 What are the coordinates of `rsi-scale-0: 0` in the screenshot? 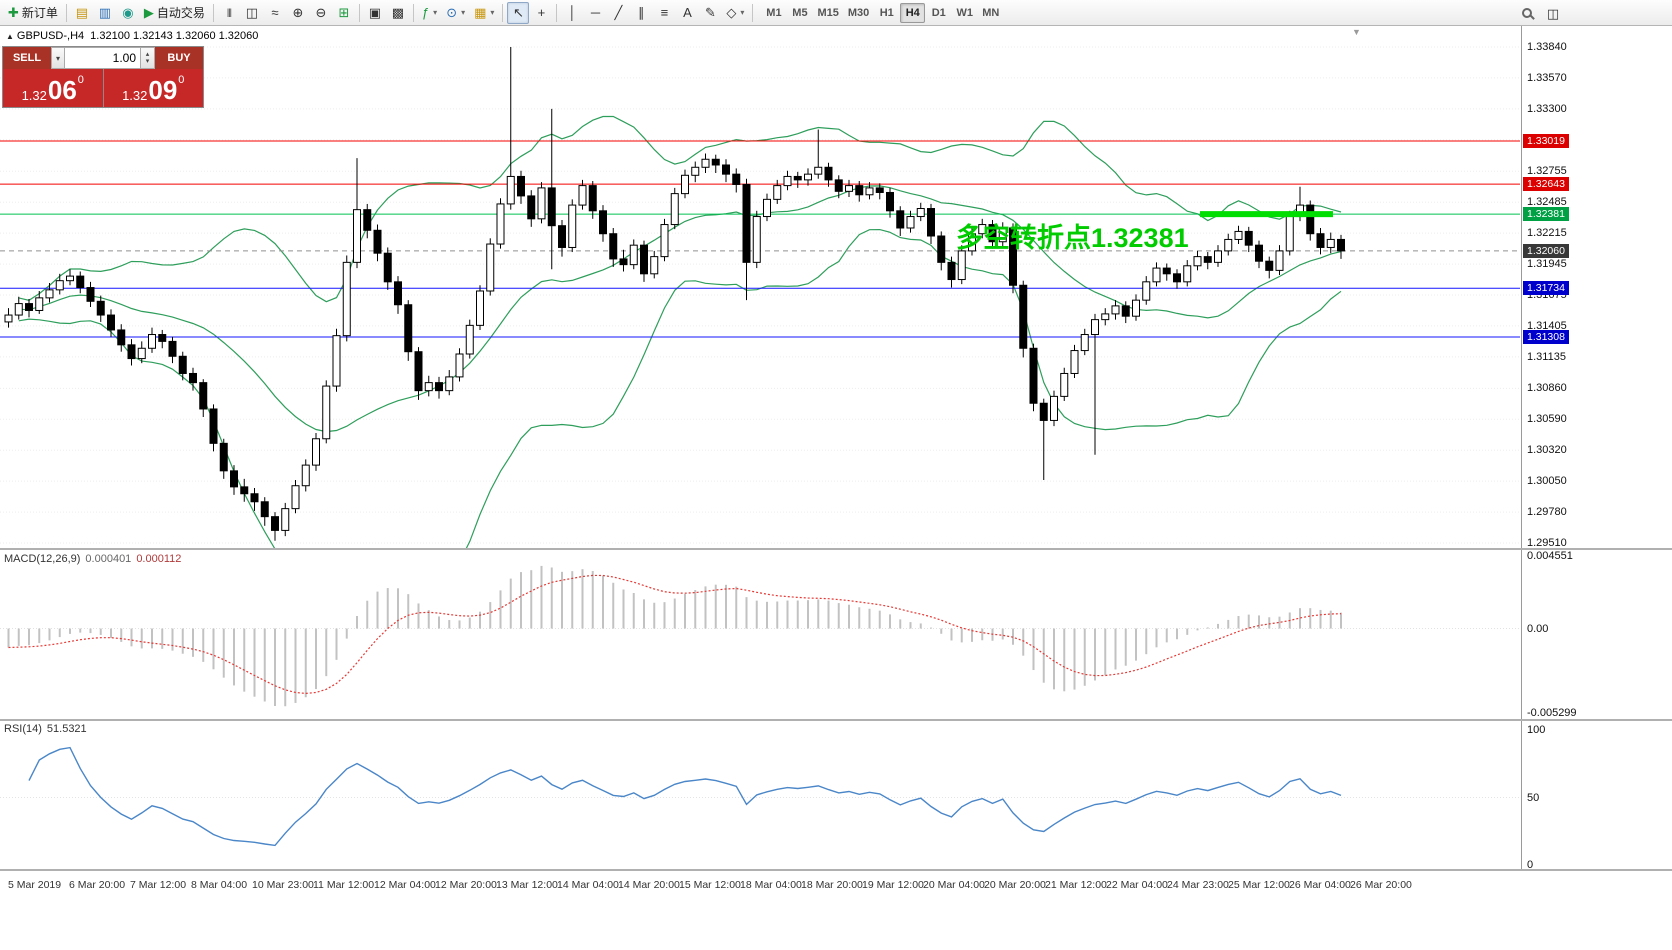 It's located at (1530, 865).